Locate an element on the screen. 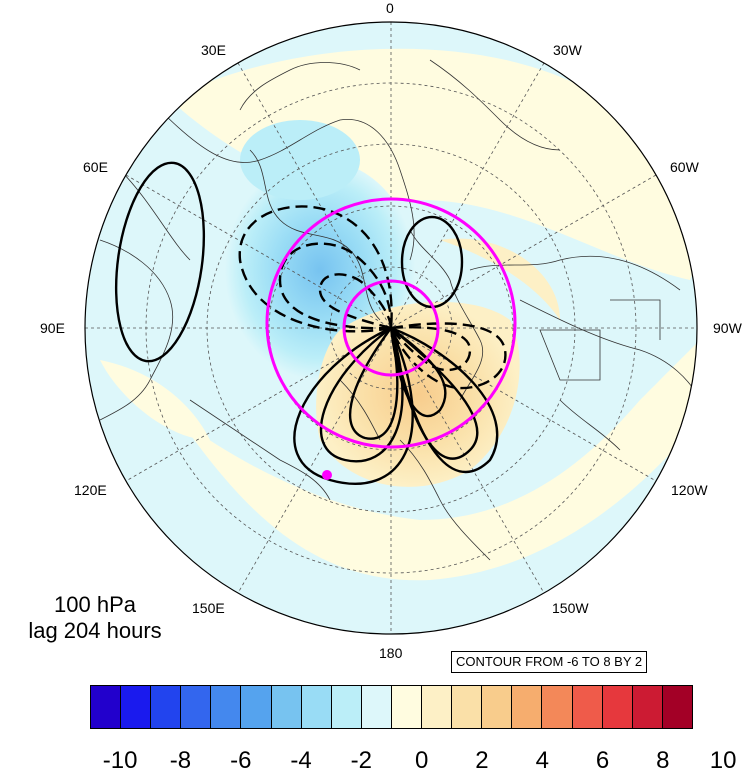  colorbar-tick-label: 10 is located at coordinates (723, 760).